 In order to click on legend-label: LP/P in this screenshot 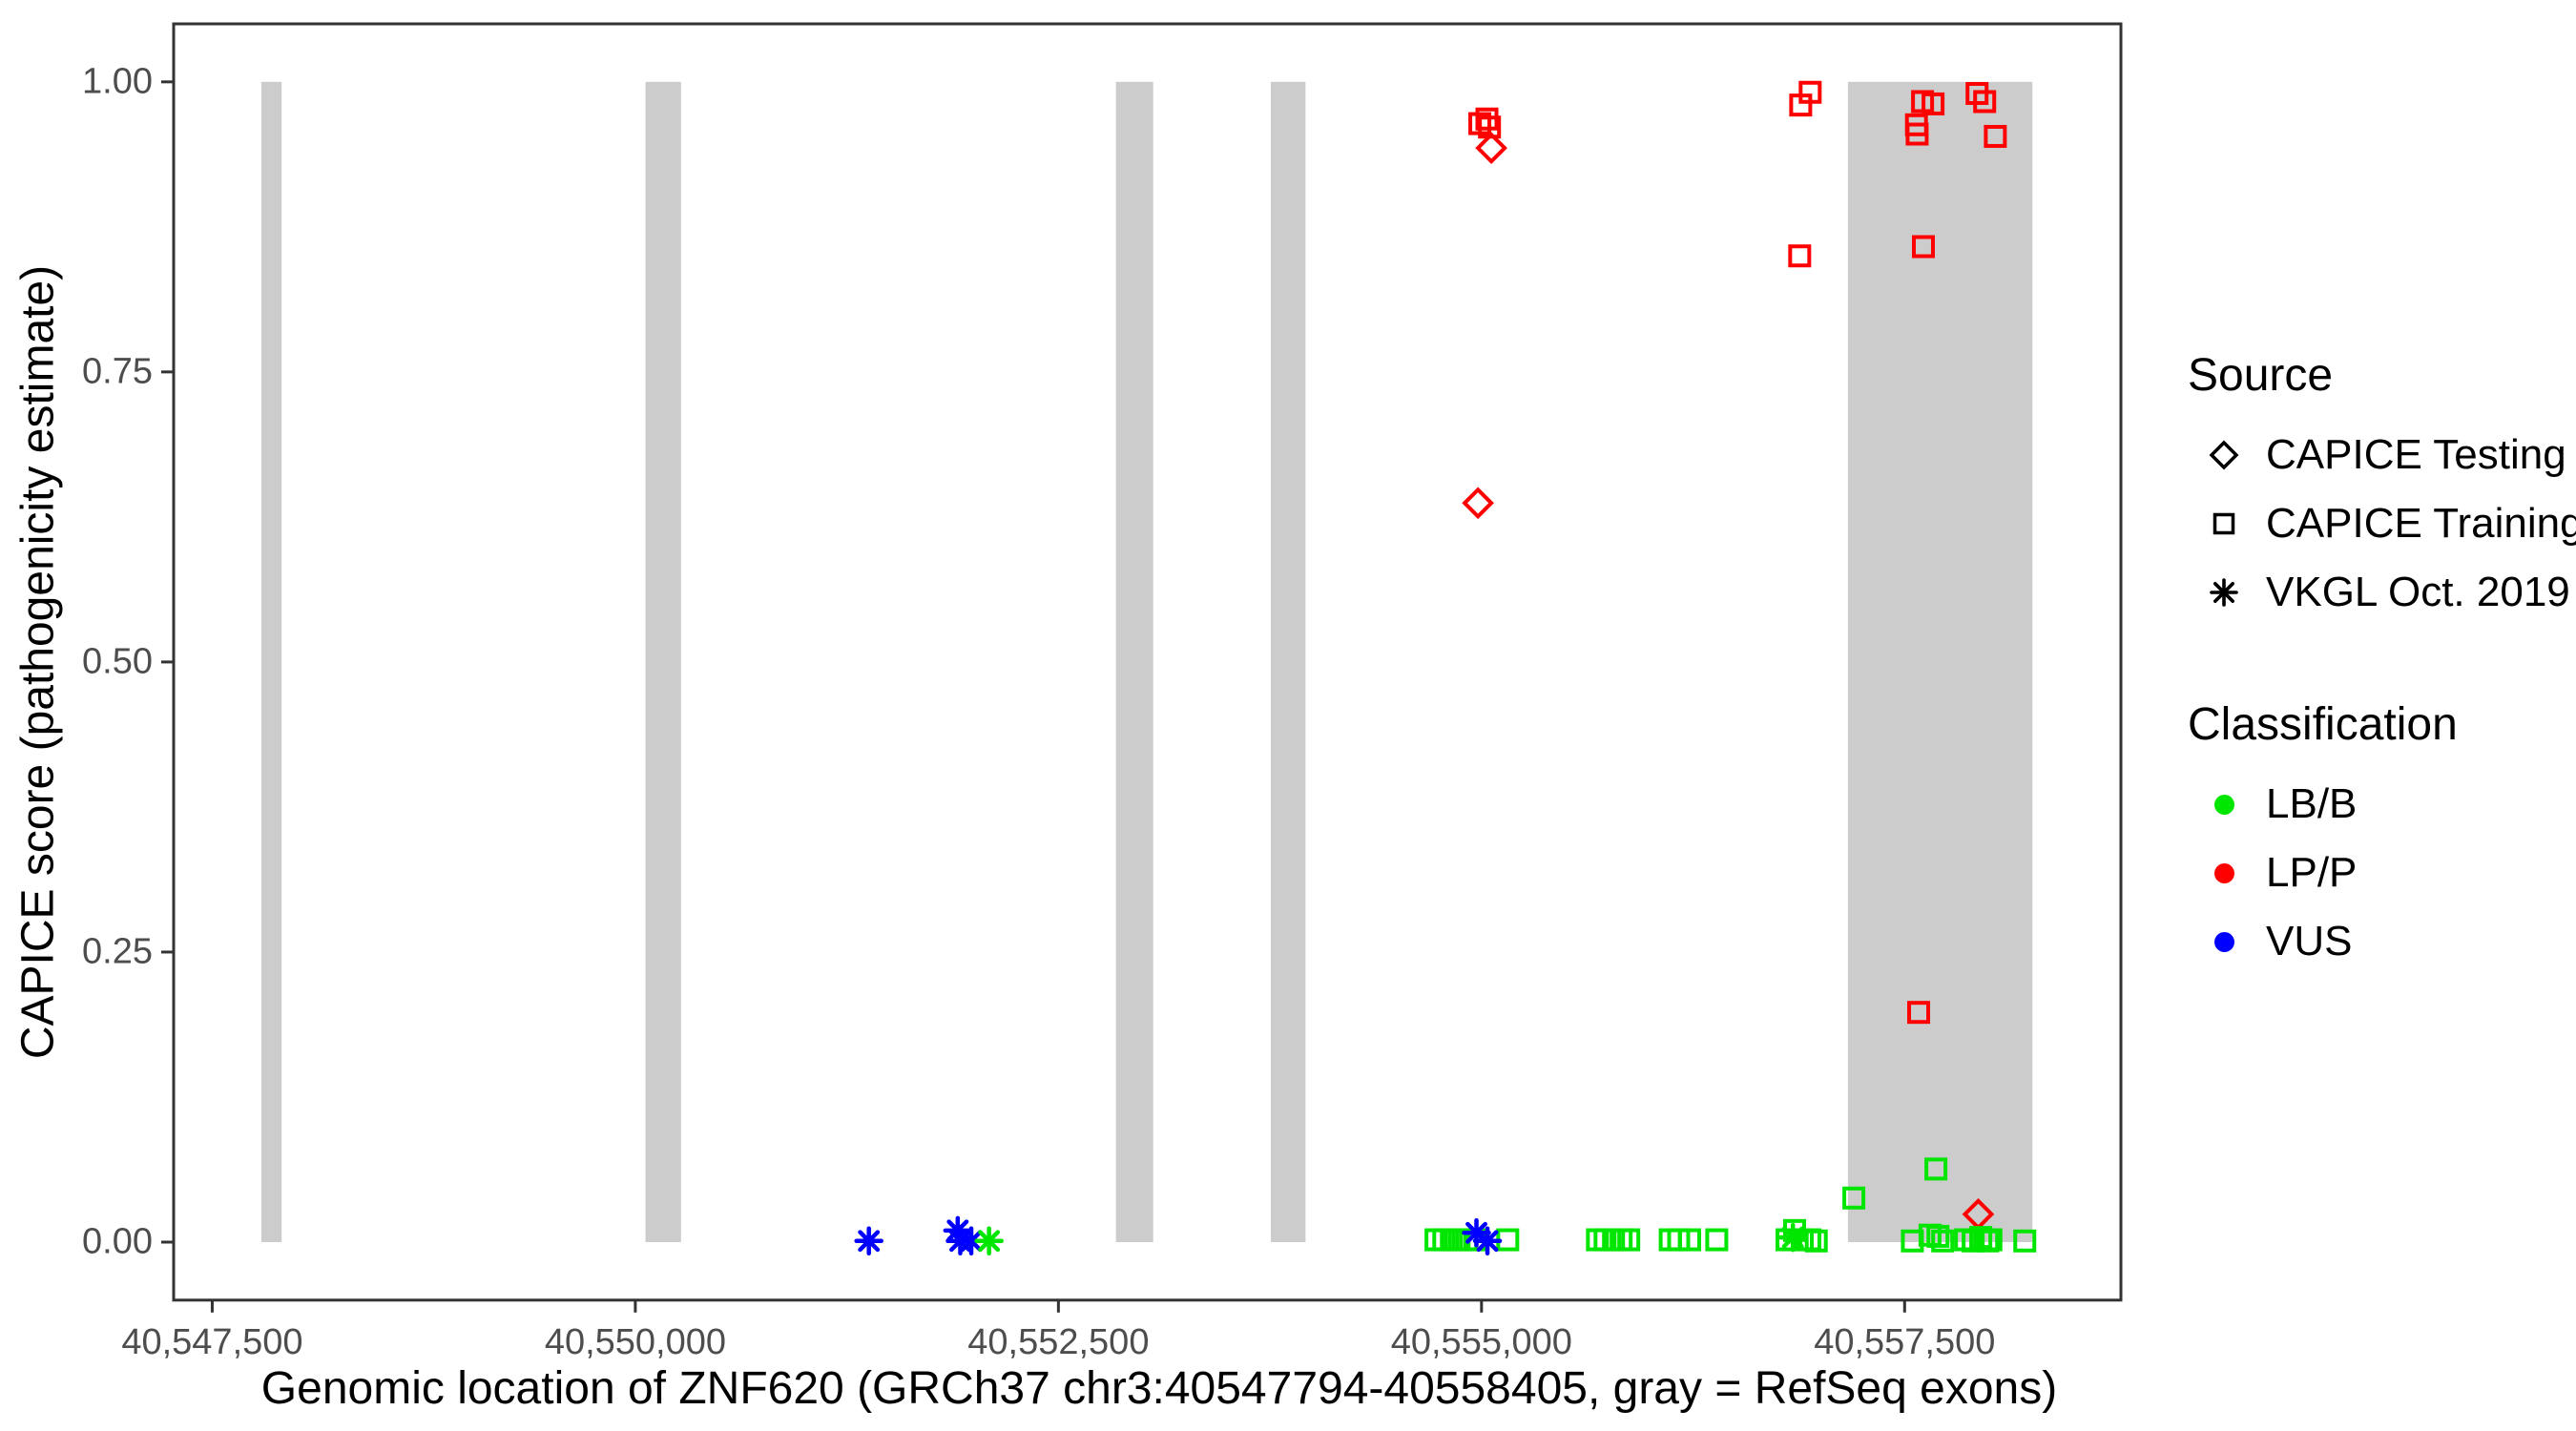, I will do `click(2312, 872)`.